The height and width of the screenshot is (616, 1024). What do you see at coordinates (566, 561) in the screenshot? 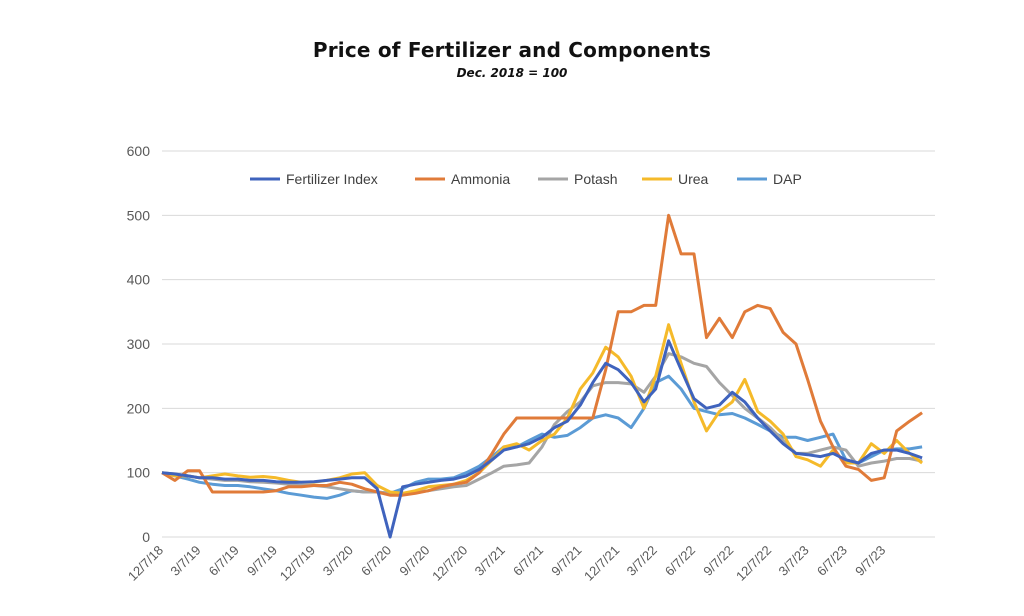
I see `x-tick-label: 9/7/21` at bounding box center [566, 561].